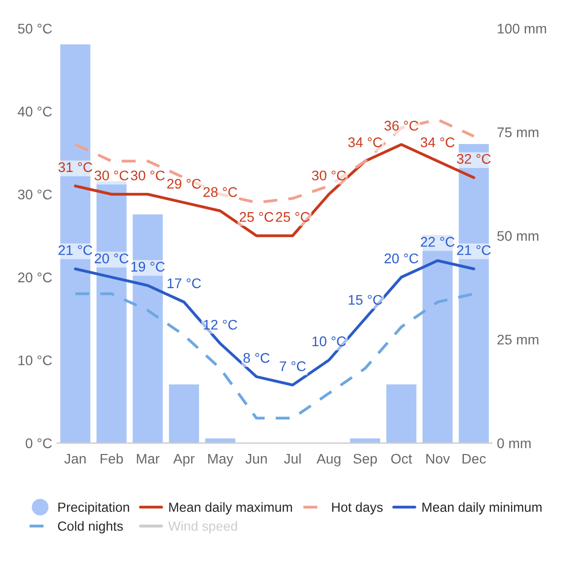  What do you see at coordinates (401, 459) in the screenshot?
I see `x-tick-label: Oct` at bounding box center [401, 459].